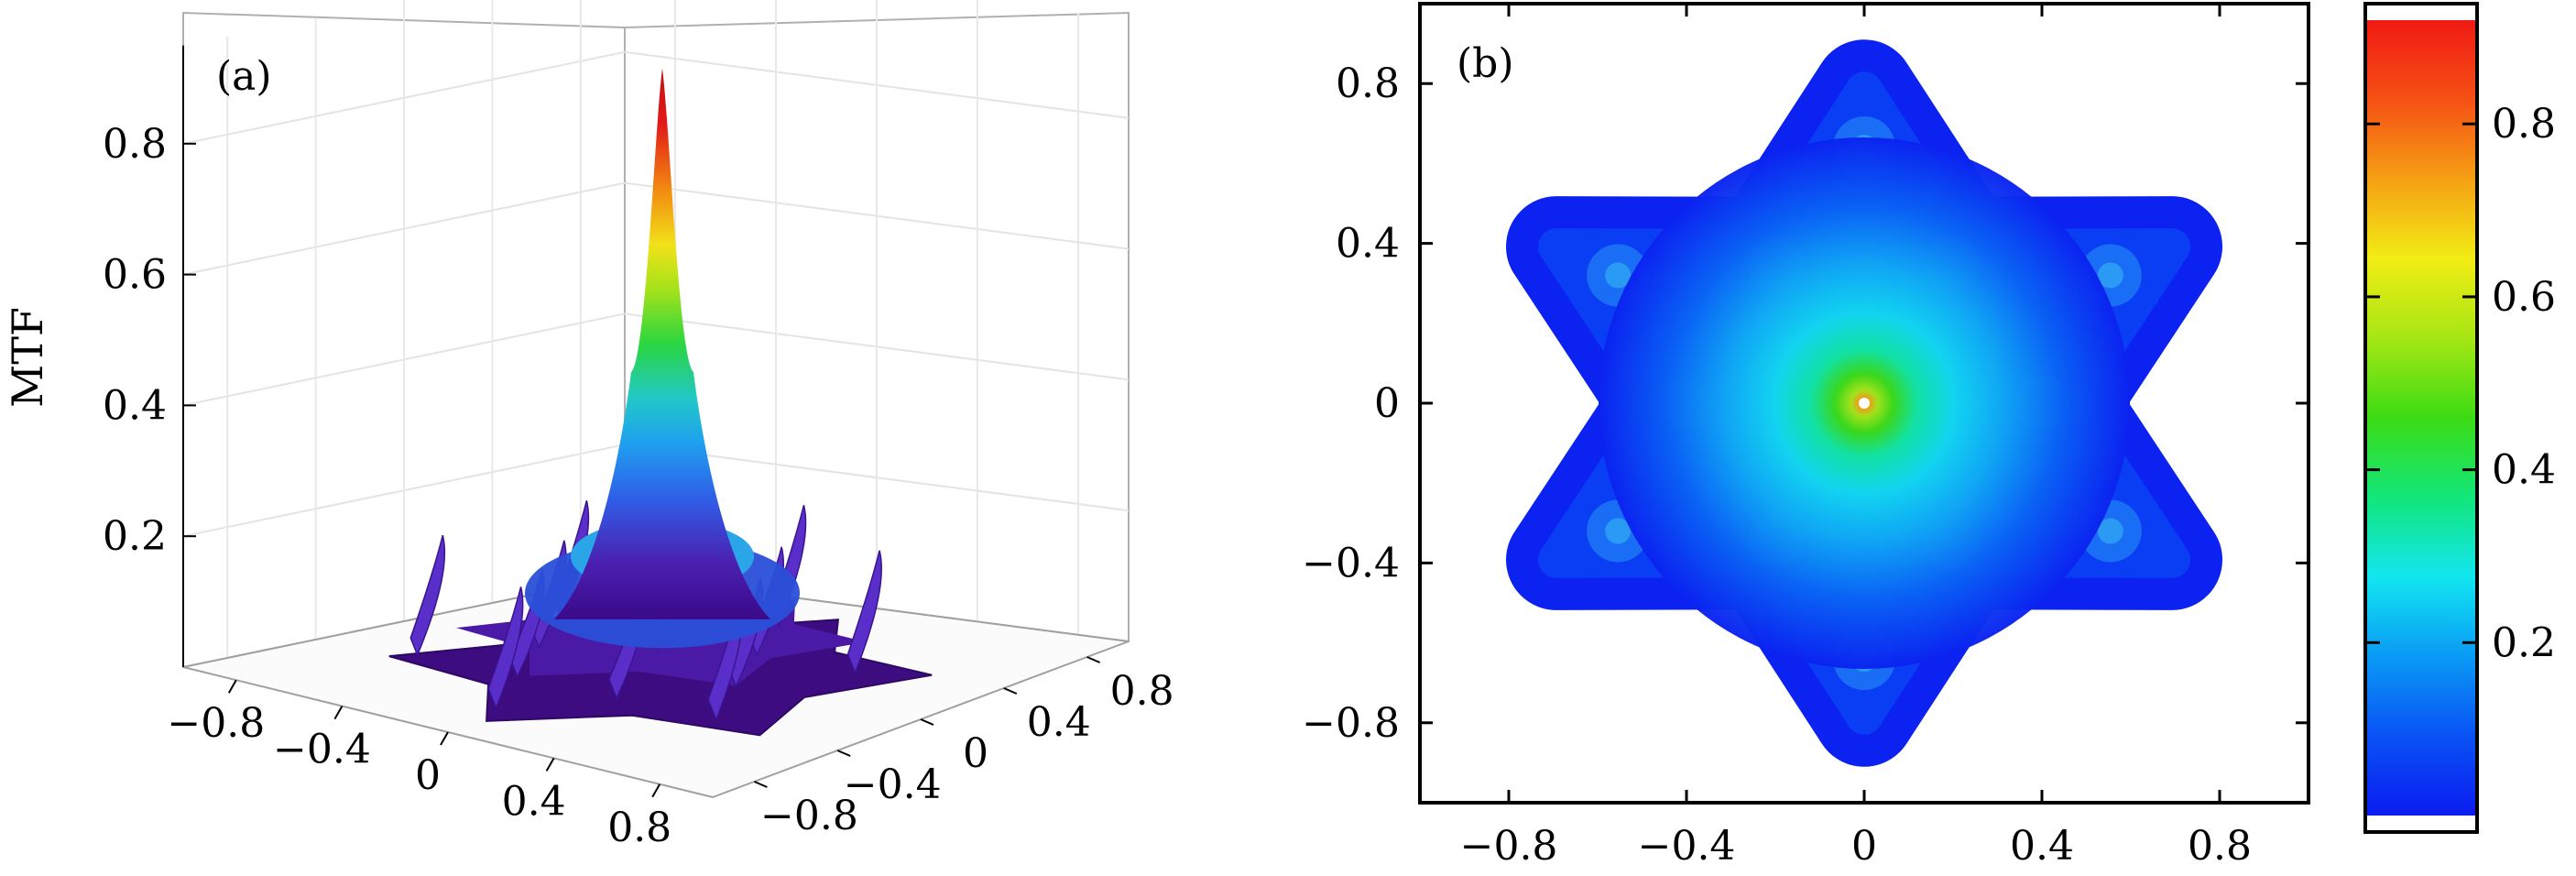 Image resolution: width=2576 pixels, height=876 pixels. What do you see at coordinates (1486, 63) in the screenshot?
I see `panel-label-b: (b)` at bounding box center [1486, 63].